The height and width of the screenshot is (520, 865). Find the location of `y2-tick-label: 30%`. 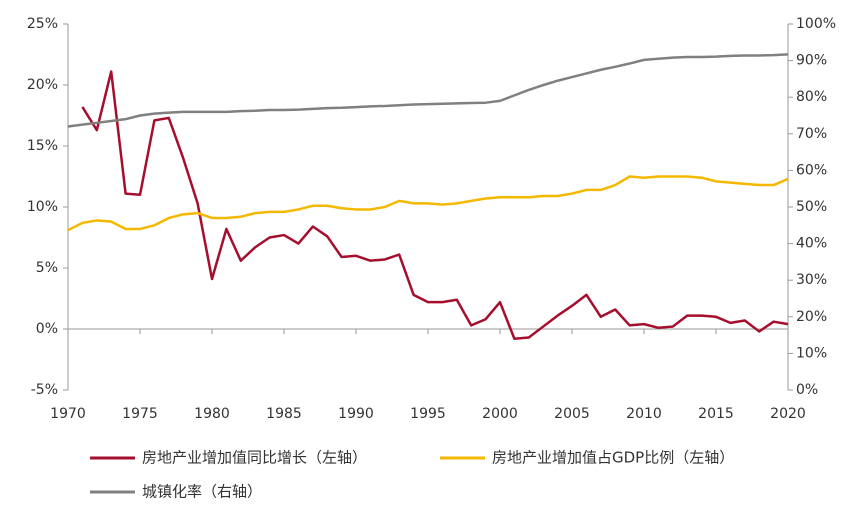

y2-tick-label: 30% is located at coordinates (811, 280).